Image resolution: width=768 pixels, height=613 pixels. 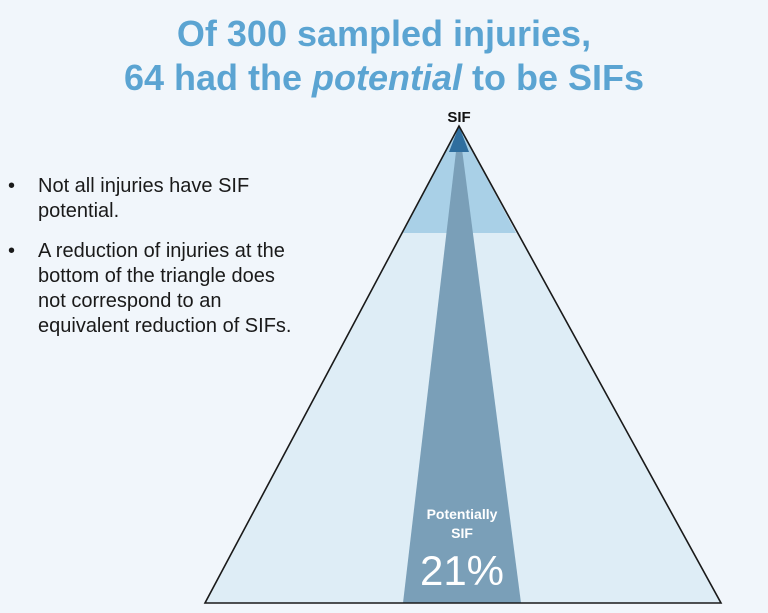 I want to click on potential-sif-wedge, so click(x=462, y=364).